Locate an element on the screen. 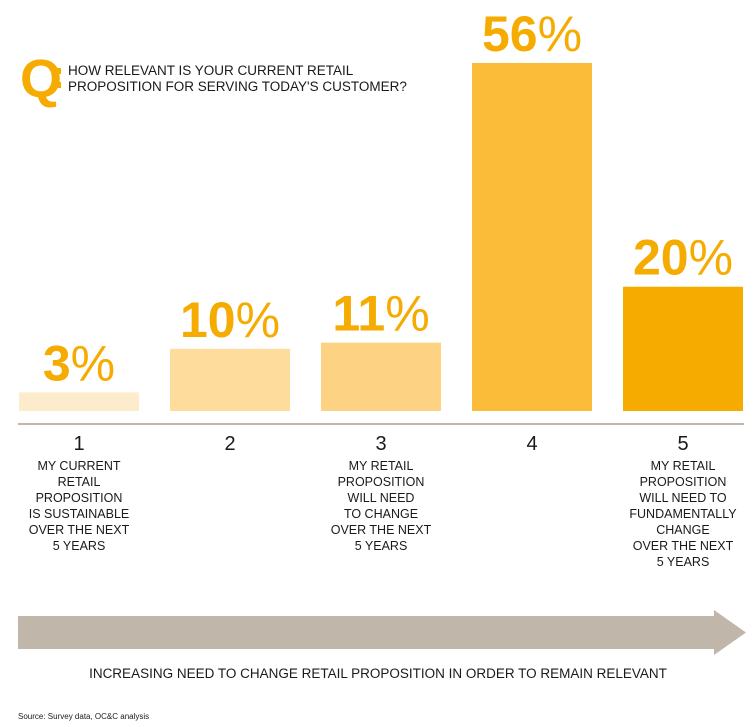 The width and height of the screenshot is (756, 727). value-label-4: 56% is located at coordinates (532, 34).